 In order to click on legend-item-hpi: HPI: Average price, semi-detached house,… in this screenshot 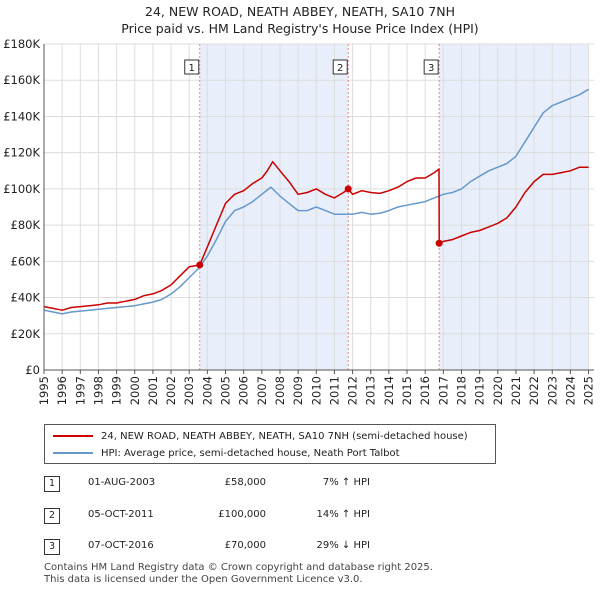, I will do `click(226, 453)`.